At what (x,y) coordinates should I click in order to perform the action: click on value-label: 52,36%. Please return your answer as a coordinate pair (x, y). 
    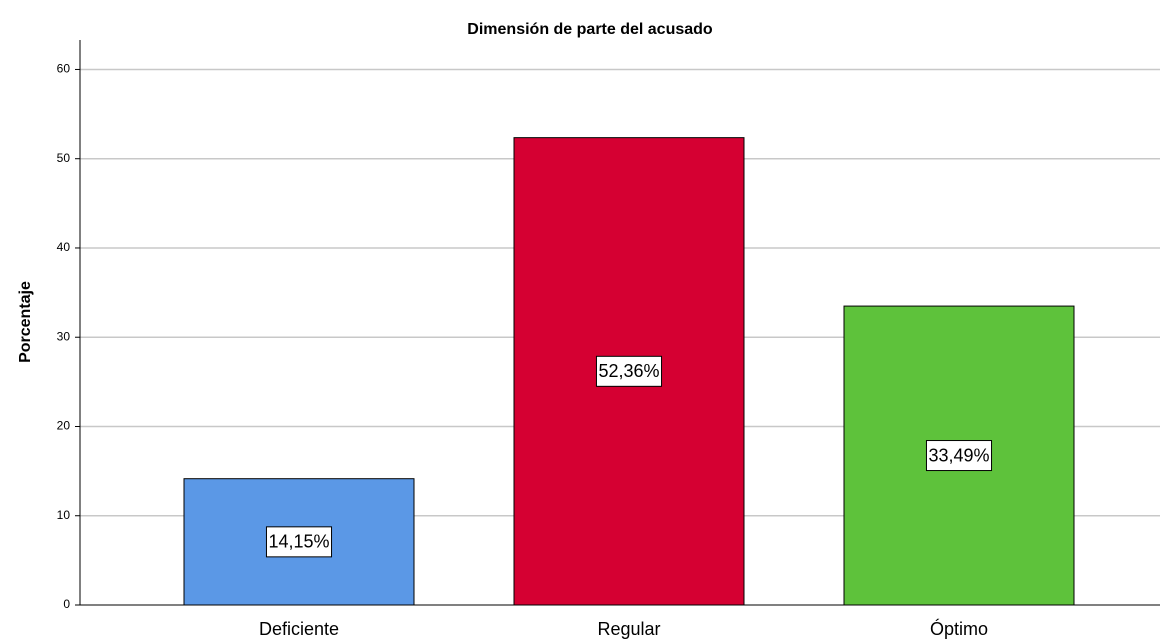
    Looking at the image, I should click on (628, 371).